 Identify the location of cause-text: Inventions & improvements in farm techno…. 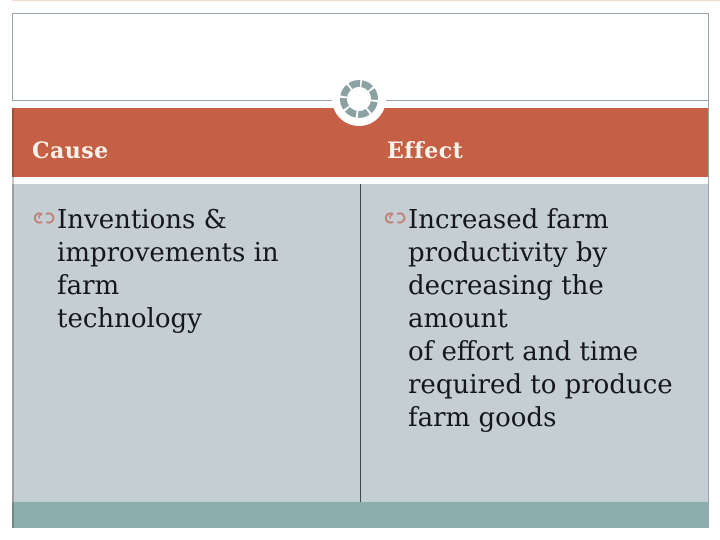
(168, 269).